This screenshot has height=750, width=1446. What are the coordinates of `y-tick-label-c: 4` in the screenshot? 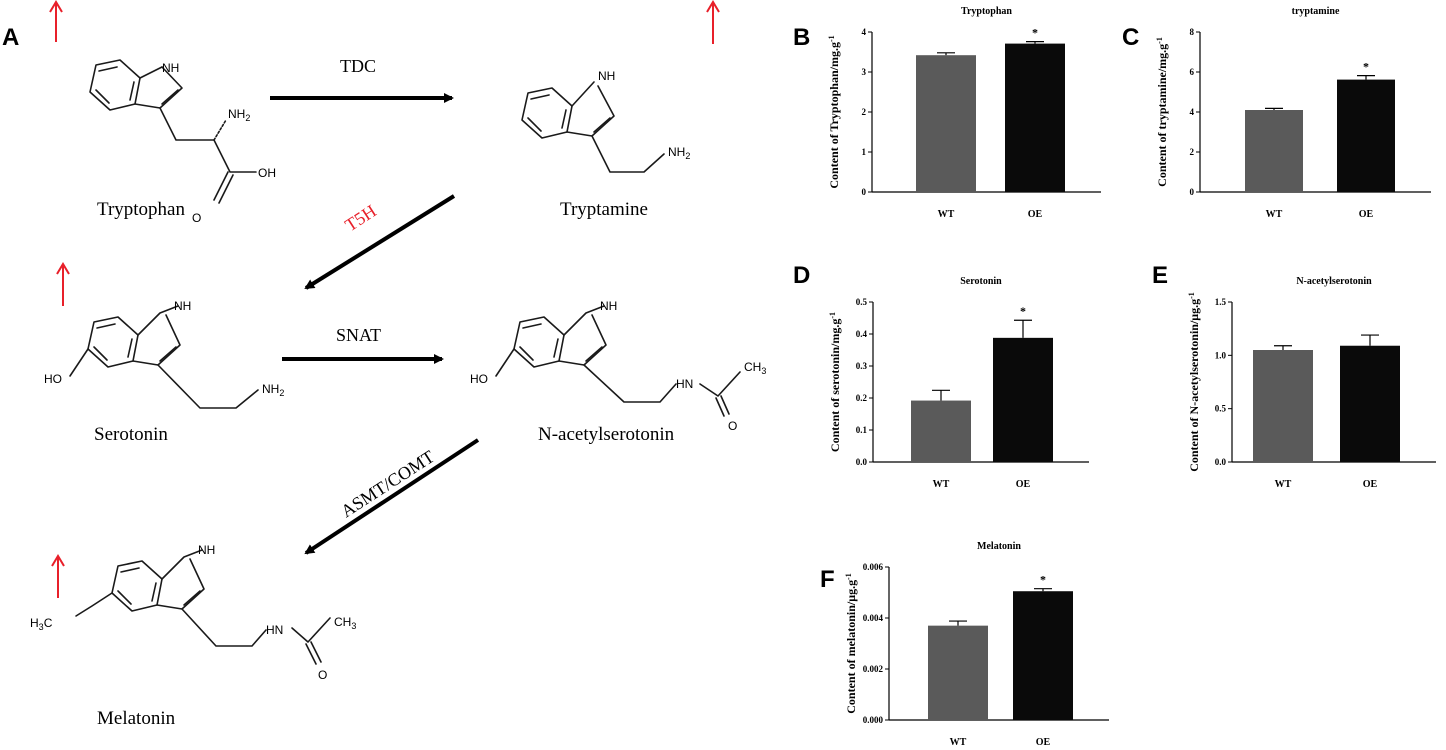 It's located at (1192, 112).